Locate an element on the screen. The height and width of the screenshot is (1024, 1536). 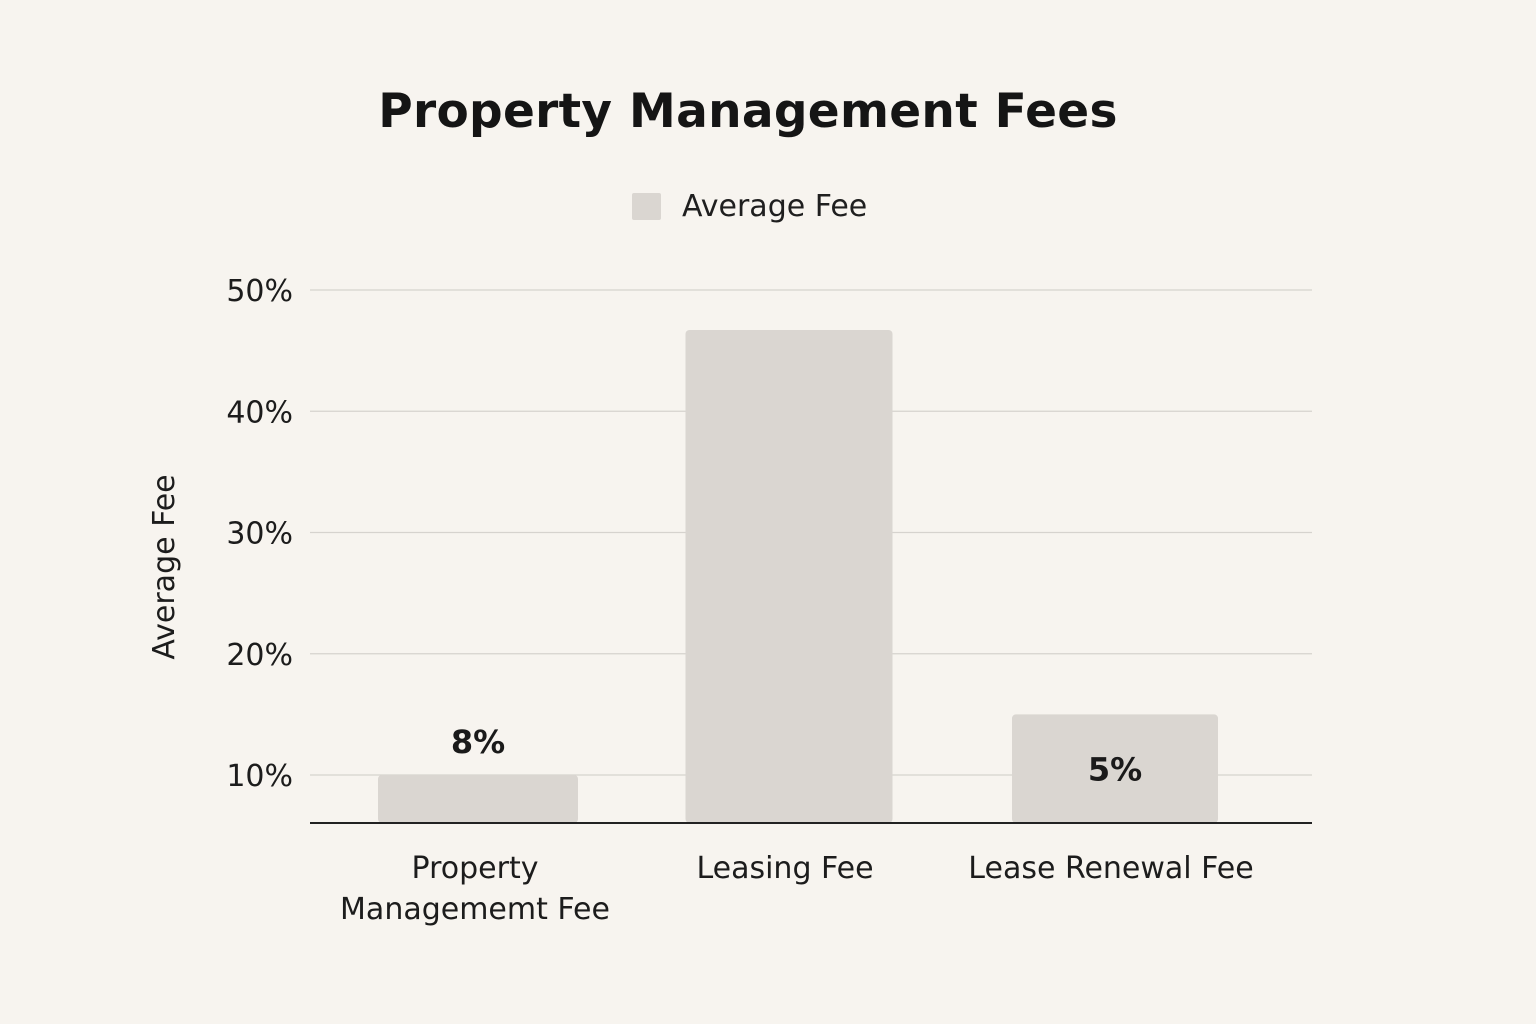
y-tick-label: 20% is located at coordinates (259, 655).